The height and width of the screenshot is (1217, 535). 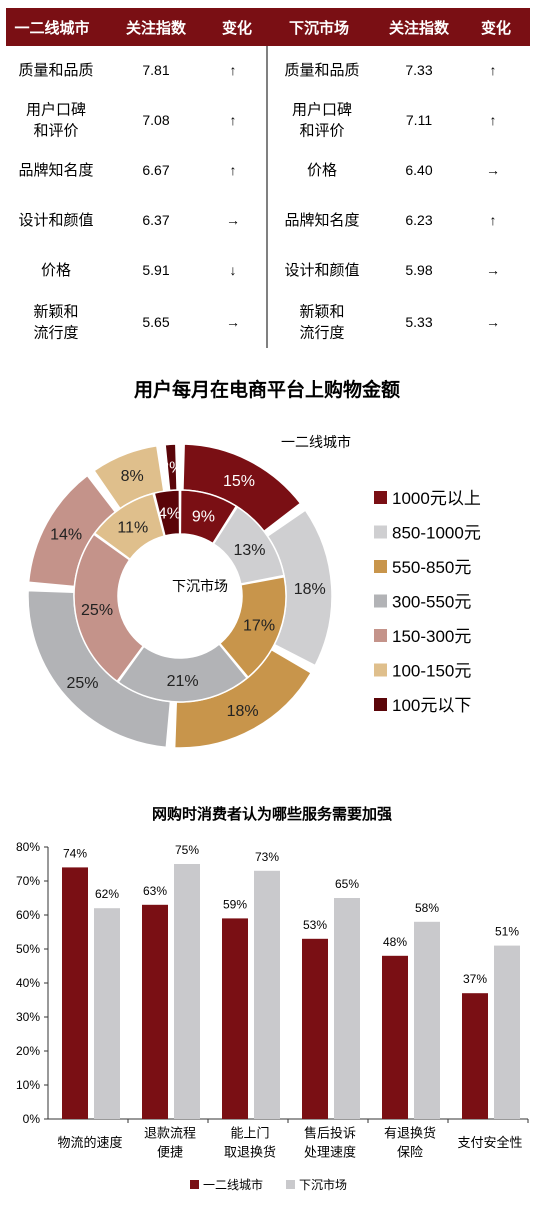 What do you see at coordinates (316, 442) in the screenshot?
I see `outer-ring-series-name: 一二线城市` at bounding box center [316, 442].